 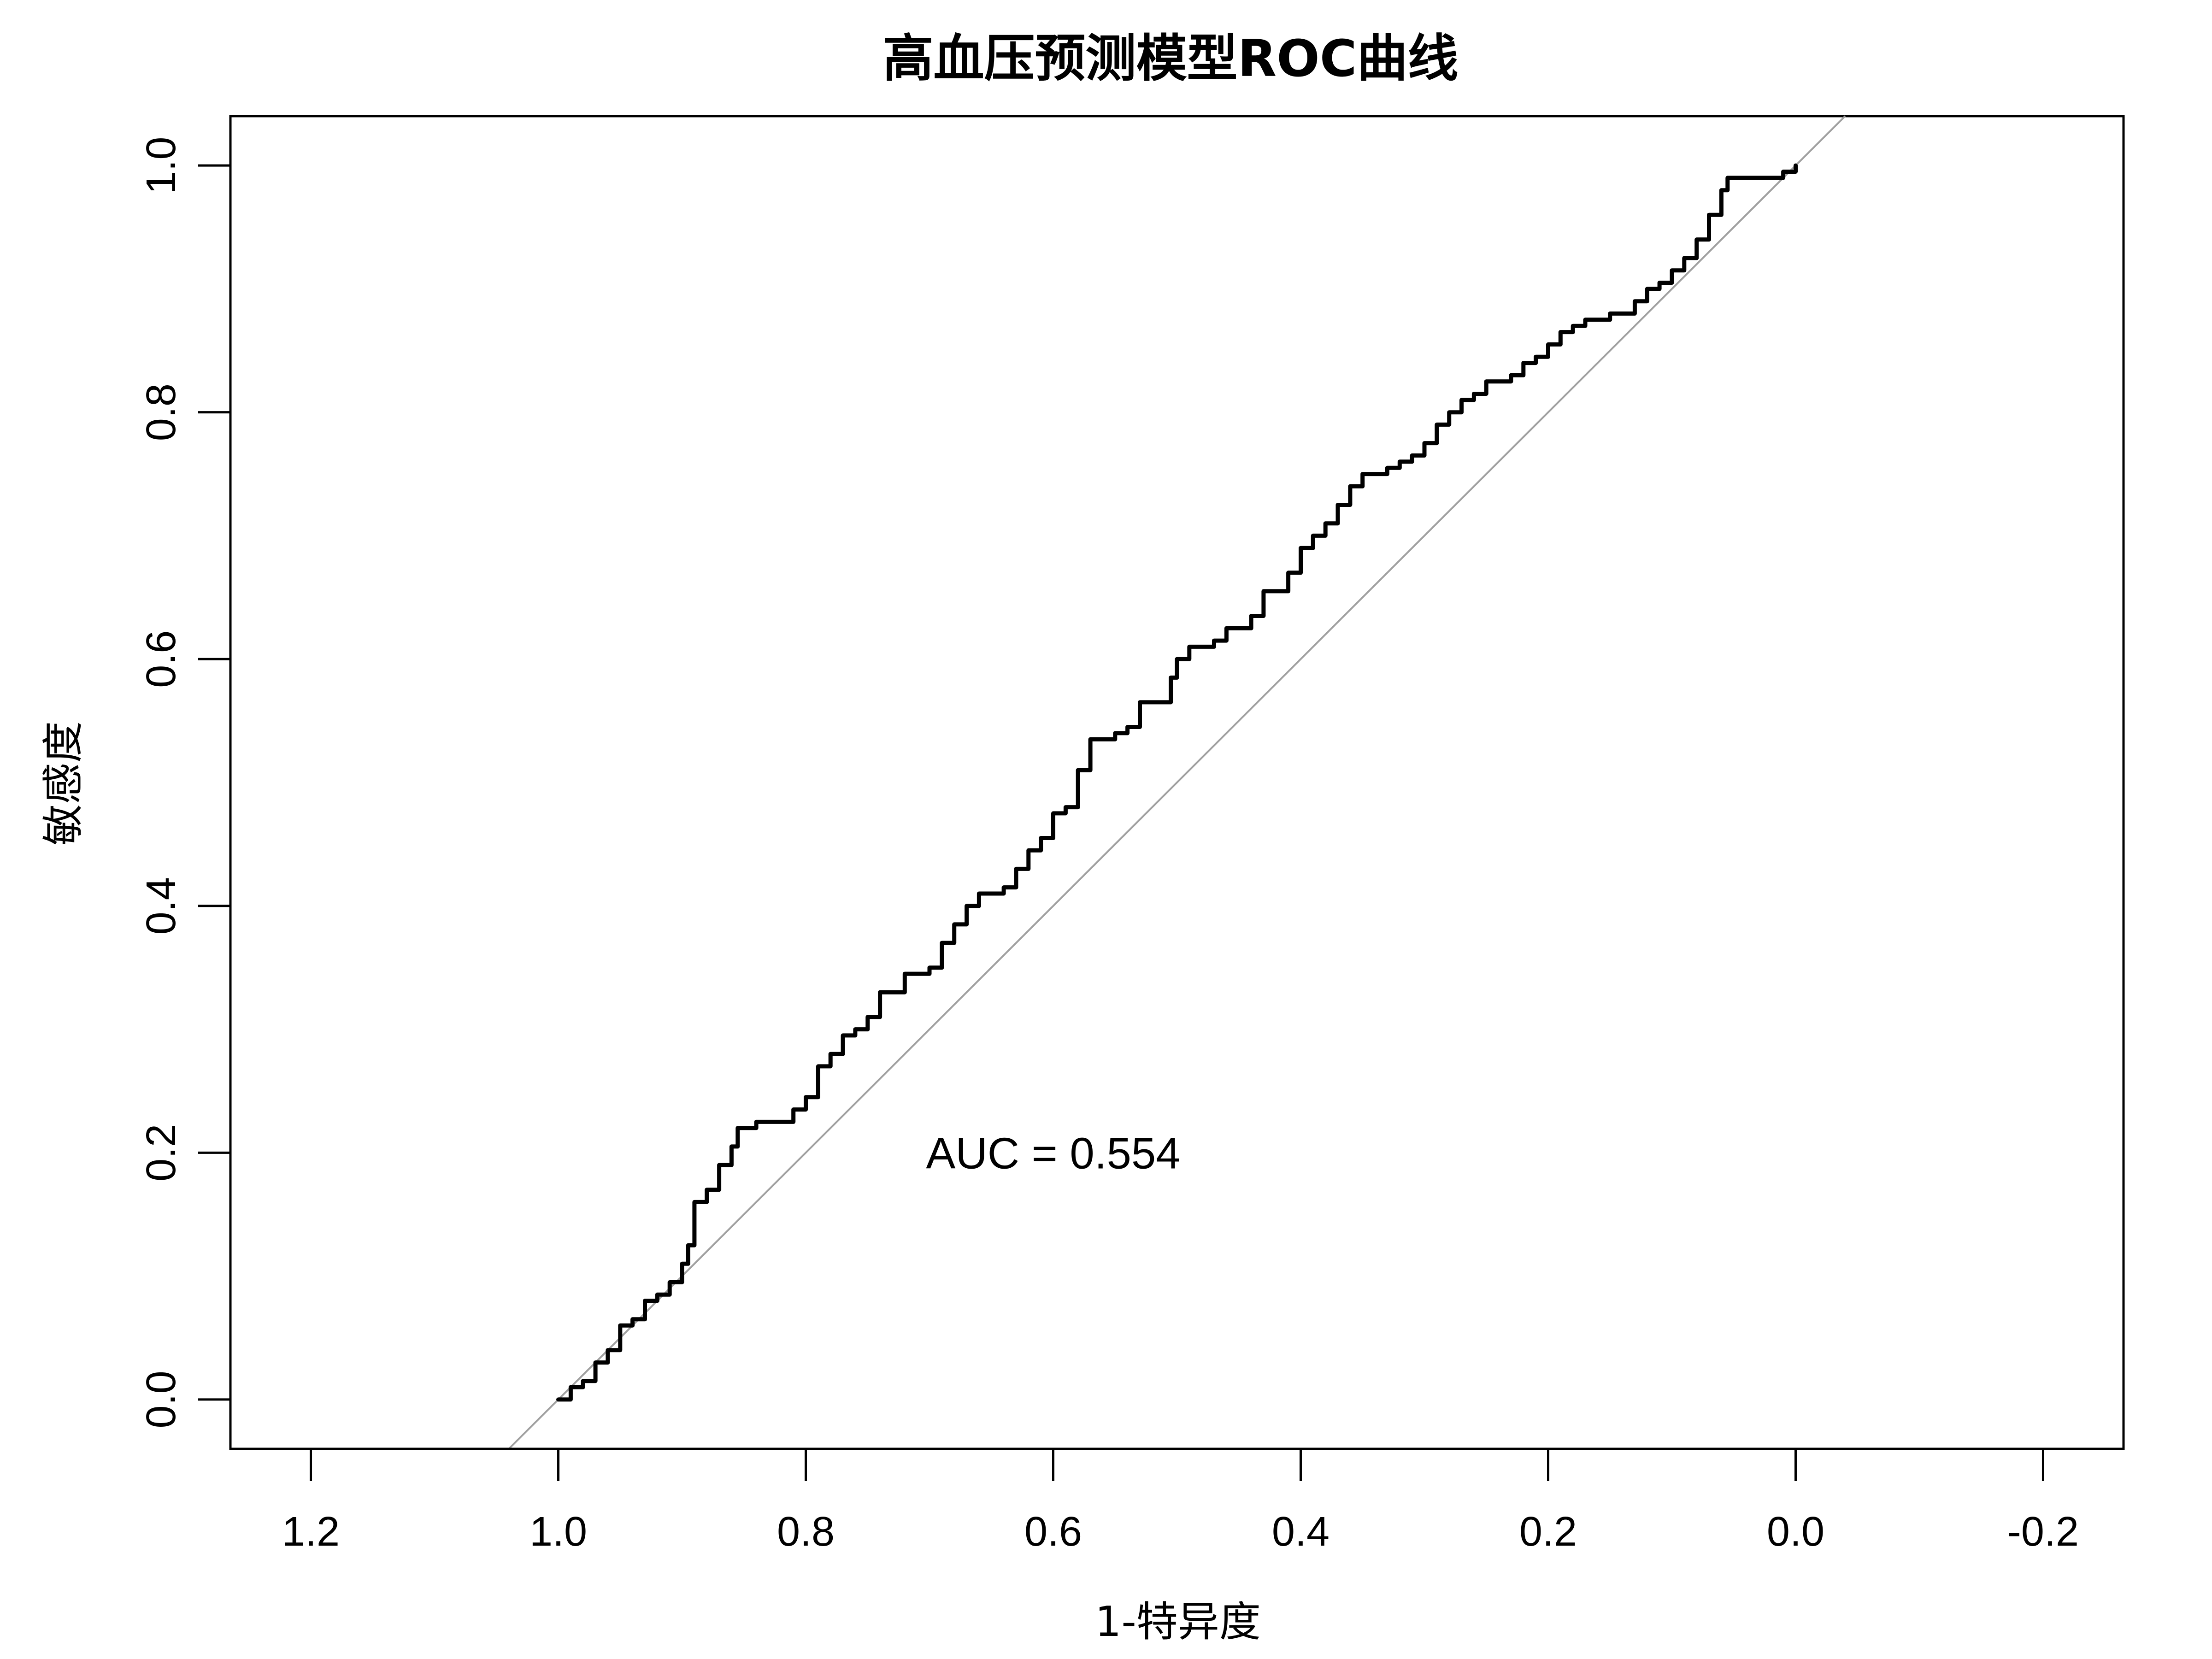 What do you see at coordinates (1548, 1532) in the screenshot?
I see `x-tick-label: 0.2` at bounding box center [1548, 1532].